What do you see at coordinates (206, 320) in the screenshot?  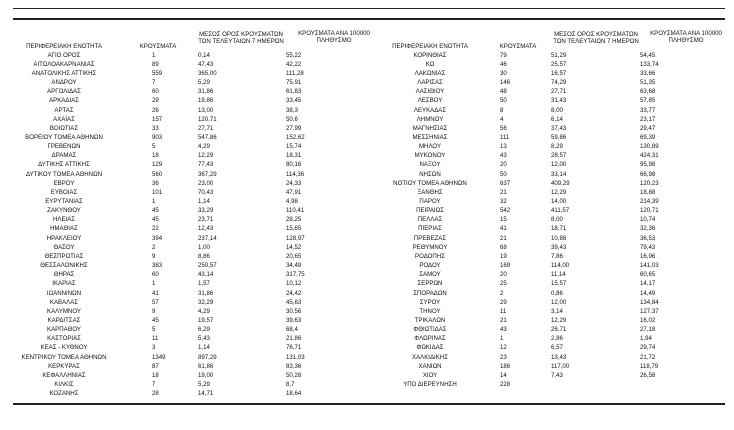 I see `cell-avg7-left: 19,57` at bounding box center [206, 320].